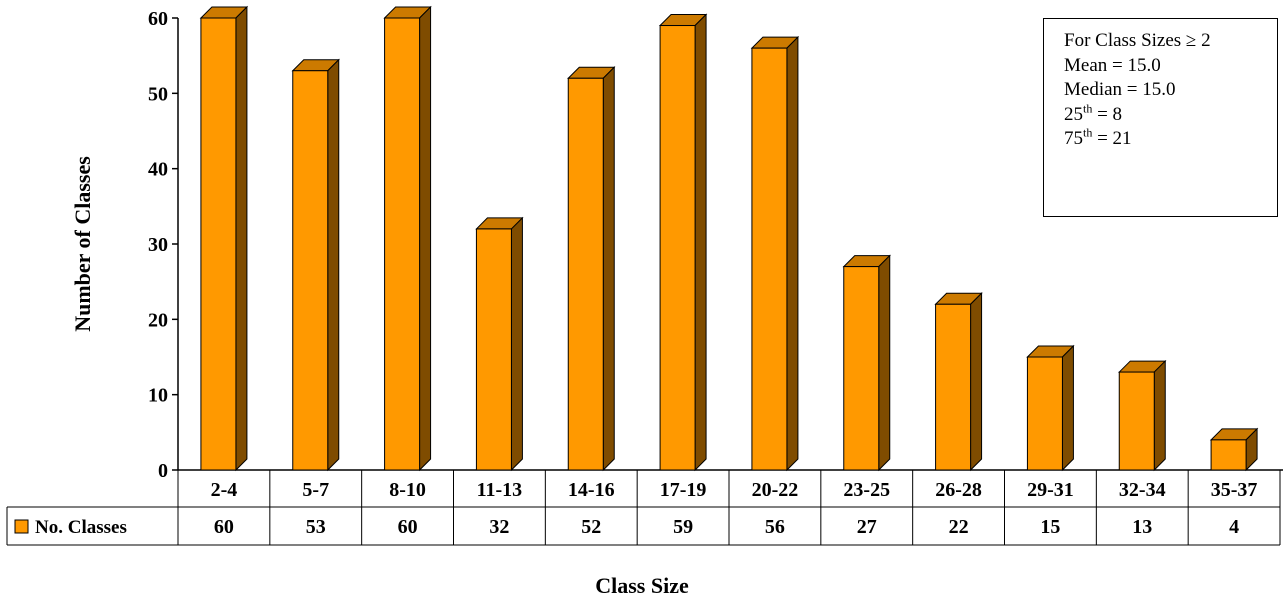 The width and height of the screenshot is (1283, 603). I want to click on y-axis-title: Number of Classes, so click(82, 244).